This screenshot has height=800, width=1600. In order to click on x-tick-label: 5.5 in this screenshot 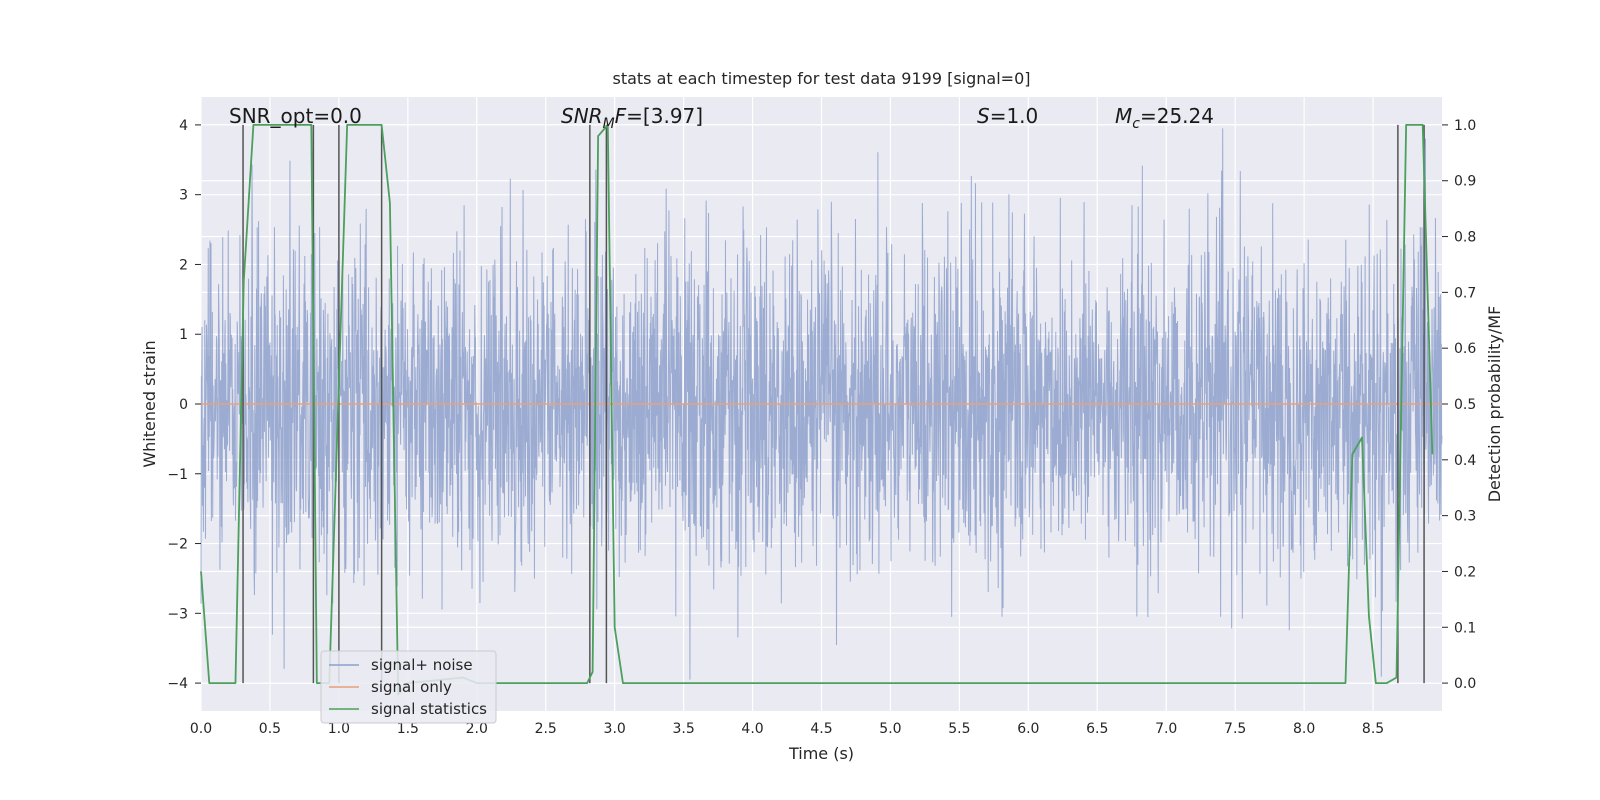, I will do `click(959, 729)`.